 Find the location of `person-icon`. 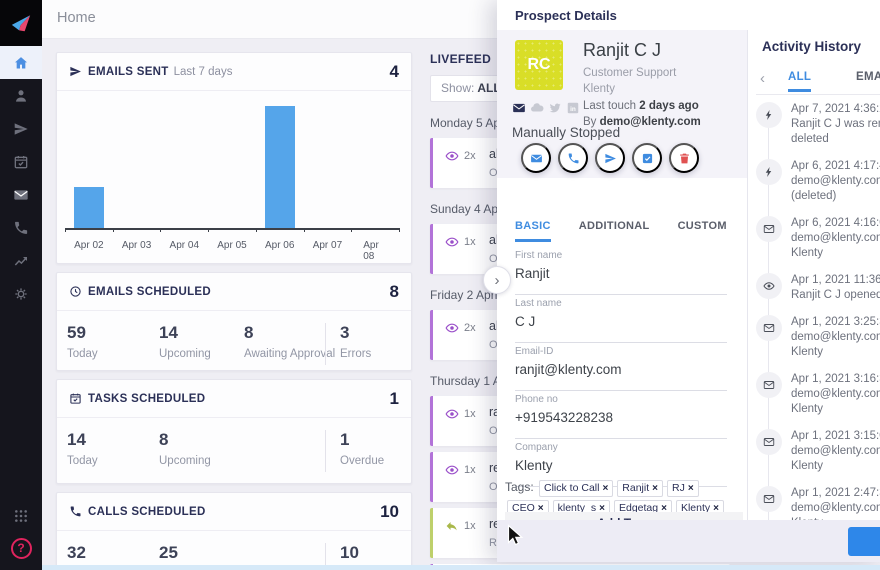

person-icon is located at coordinates (21, 96).